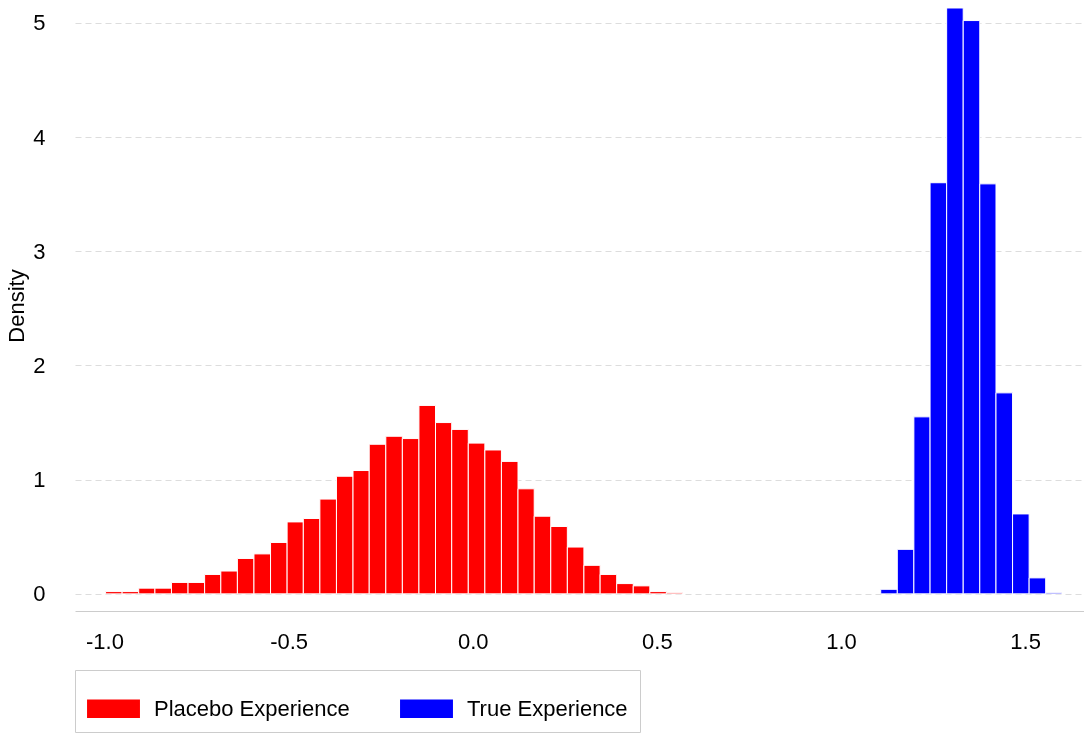  I want to click on x-tick-label: -0.5, so click(289, 641).